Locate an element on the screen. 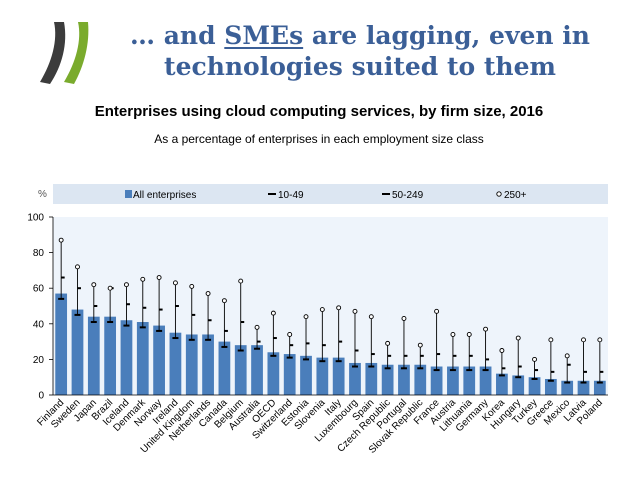  marker-250-plus-hungary is located at coordinates (518, 338).